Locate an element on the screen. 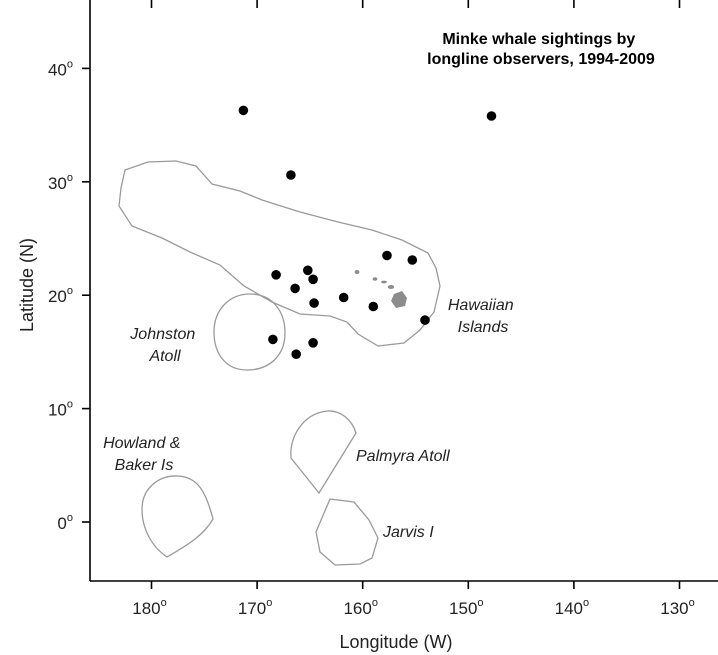 This screenshot has width=718, height=655. hawaiian-islands-label: Hawaiian Islands is located at coordinates (483, 316).